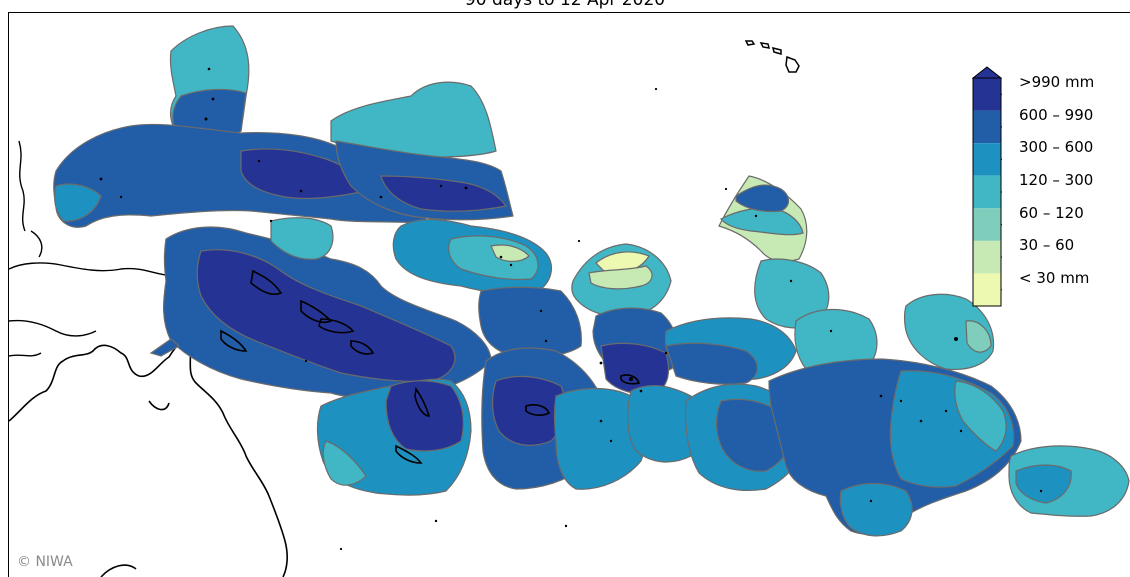 This screenshot has width=1130, height=577. I want to click on legend-label: 600 – 990, so click(1056, 114).